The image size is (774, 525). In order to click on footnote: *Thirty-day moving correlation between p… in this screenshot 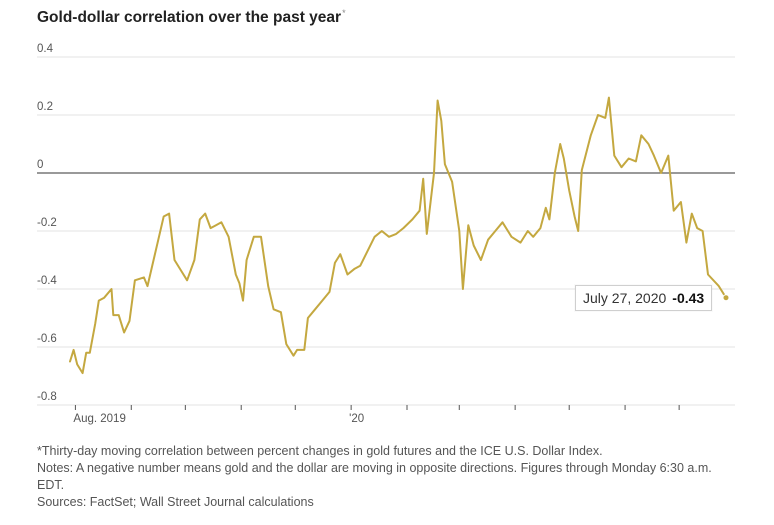, I will do `click(320, 451)`.